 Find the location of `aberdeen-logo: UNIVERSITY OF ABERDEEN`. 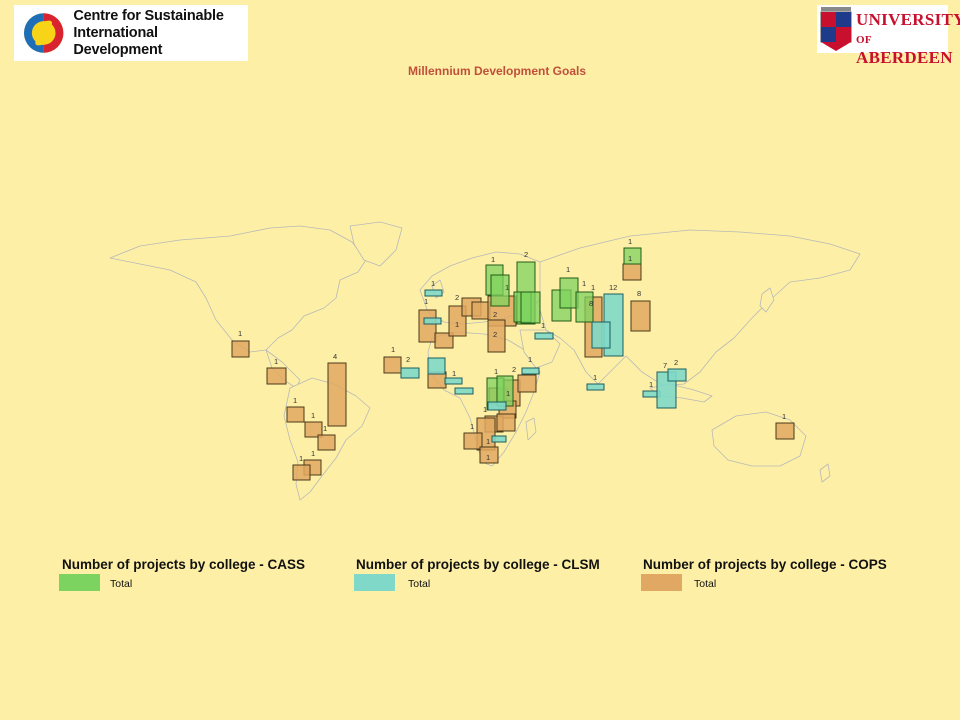

aberdeen-logo: UNIVERSITY OF ABERDEEN is located at coordinates (888, 36).